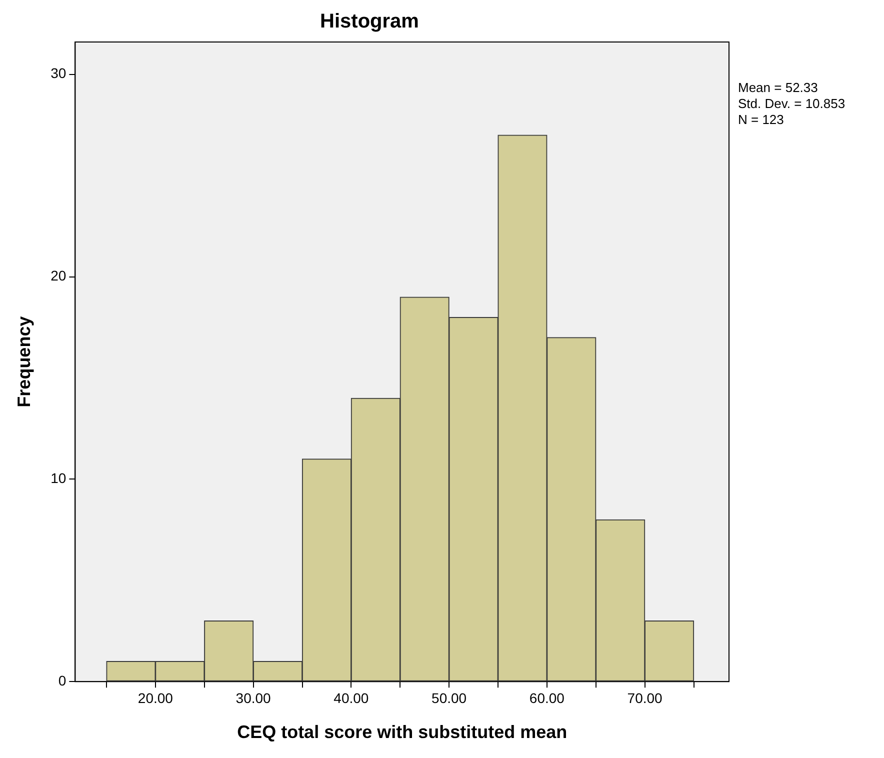 The width and height of the screenshot is (884, 758). What do you see at coordinates (58, 276) in the screenshot?
I see `y-tick-label: 20` at bounding box center [58, 276].